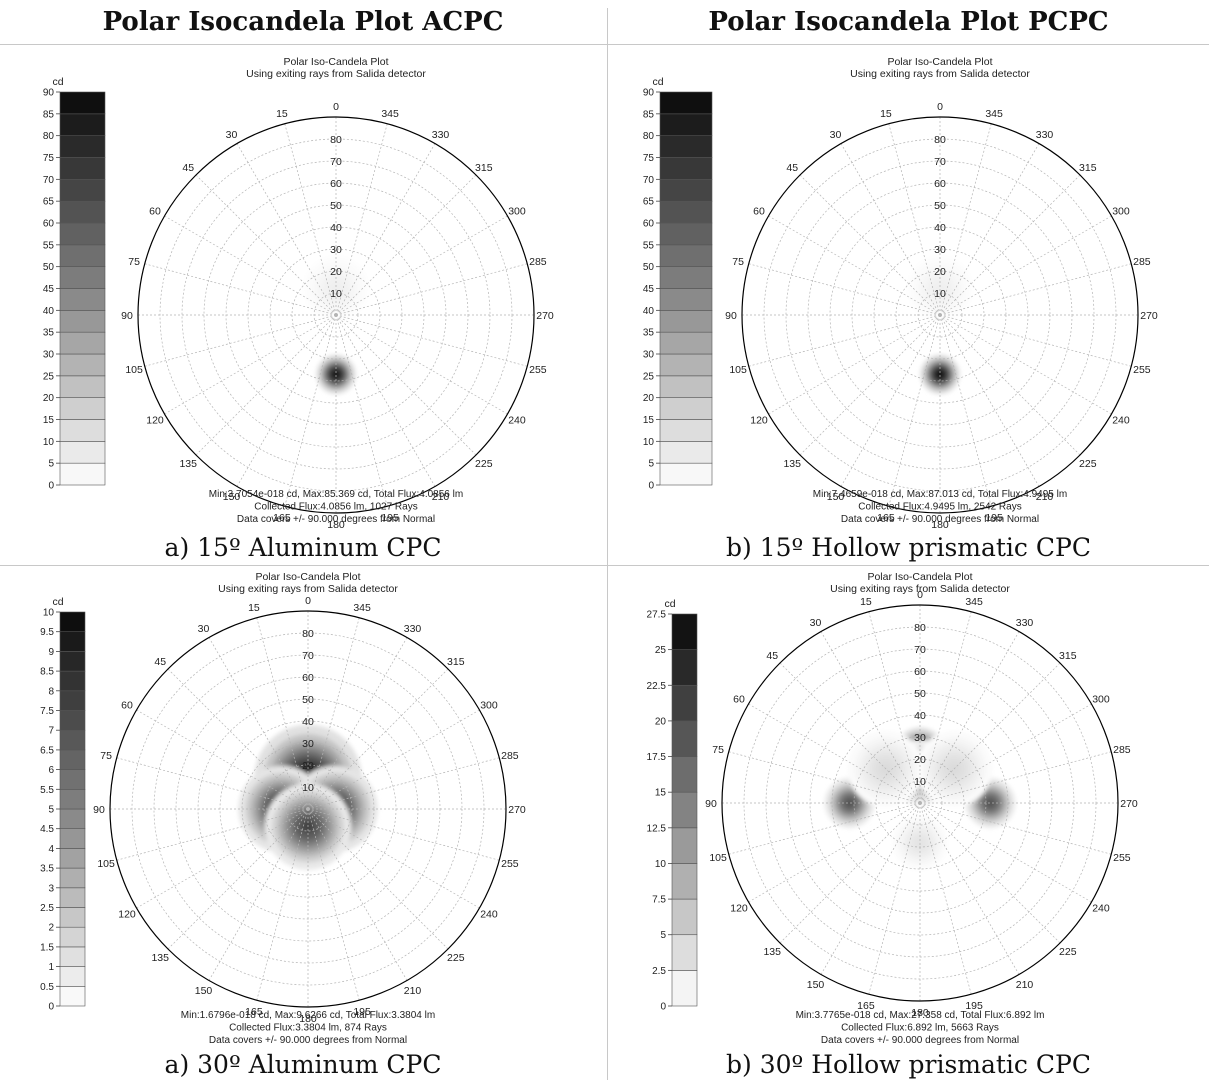 Image resolution: width=1209 pixels, height=1080 pixels. Describe the element at coordinates (940, 206) in the screenshot. I see `radial-tick-label: 50` at that location.